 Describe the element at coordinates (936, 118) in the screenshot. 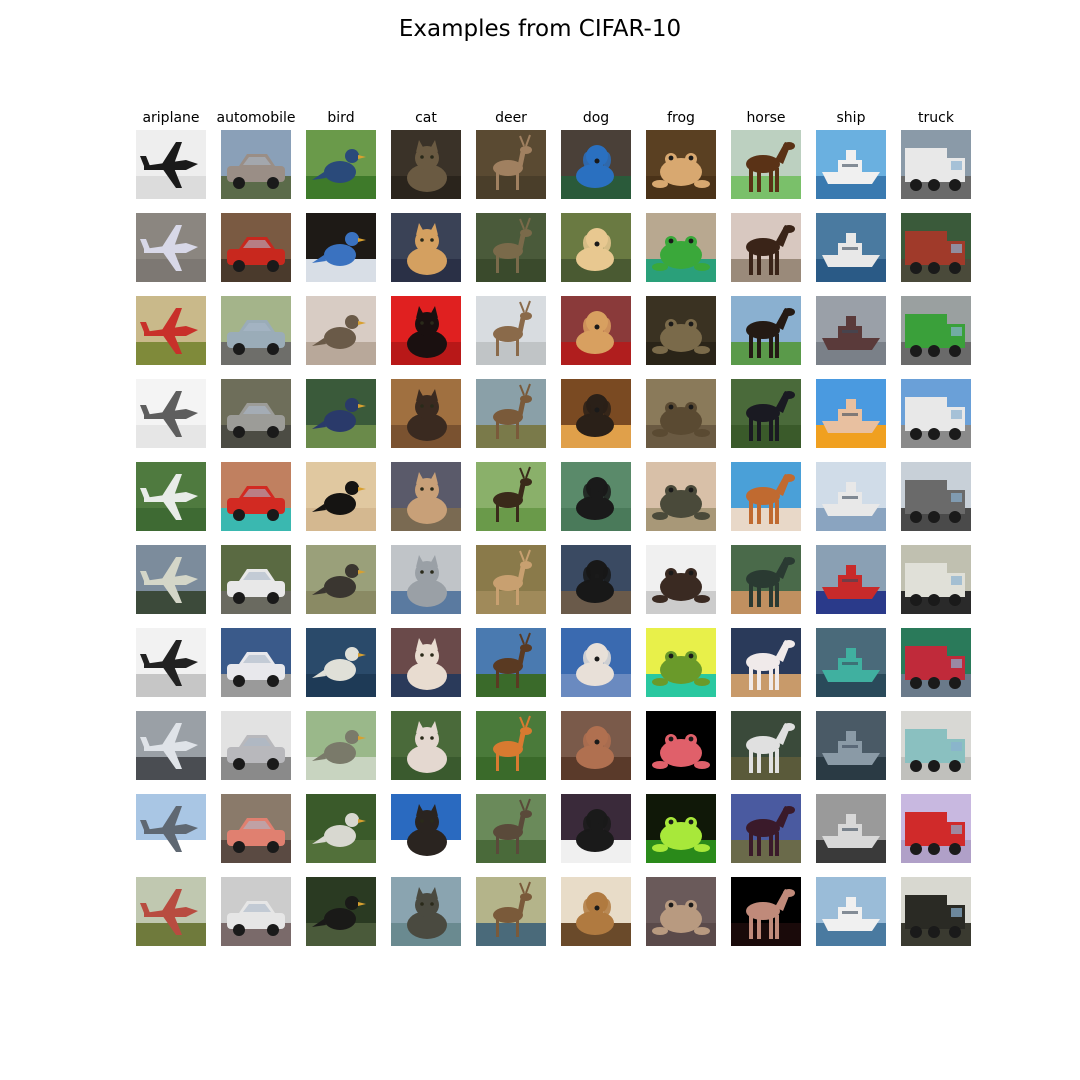

I see `column-label-truck: truck` at that location.